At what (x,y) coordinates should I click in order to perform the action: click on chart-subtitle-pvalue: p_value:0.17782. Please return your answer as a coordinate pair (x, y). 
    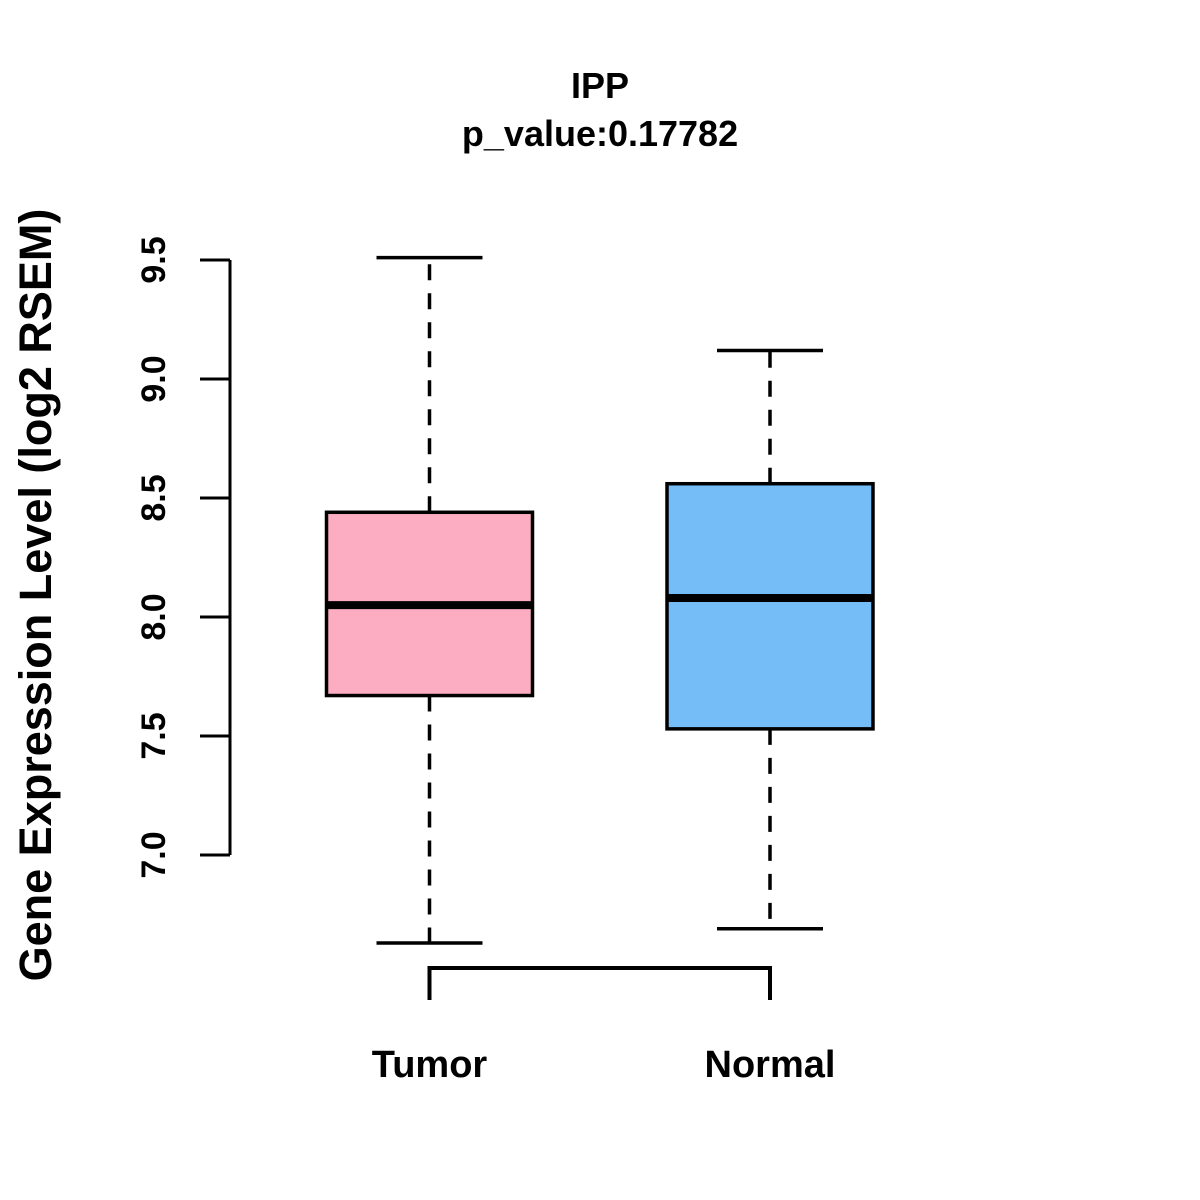
    Looking at the image, I should click on (600, 133).